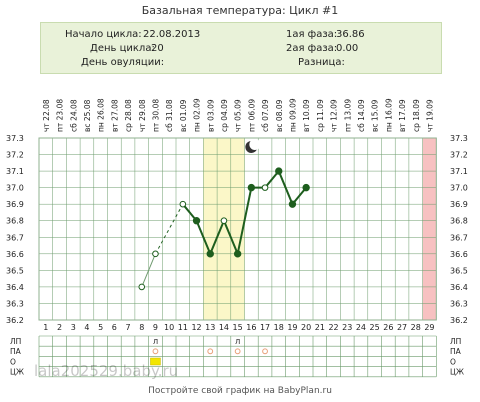  Describe the element at coordinates (320, 327) in the screenshot. I see `x-day-label: 21` at that location.